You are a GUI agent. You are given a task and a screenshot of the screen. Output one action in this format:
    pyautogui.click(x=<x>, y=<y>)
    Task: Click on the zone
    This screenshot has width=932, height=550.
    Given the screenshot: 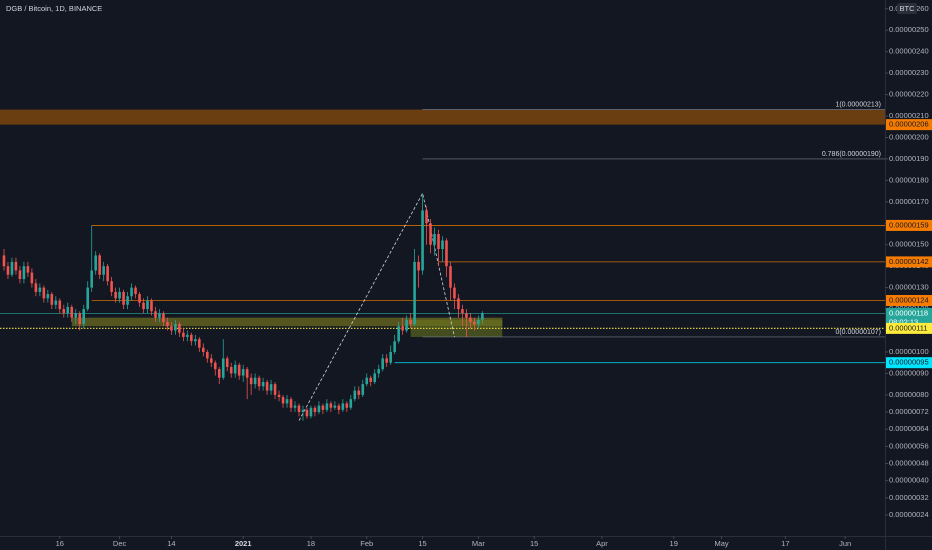 What is the action you would take?
    pyautogui.click(x=287, y=322)
    